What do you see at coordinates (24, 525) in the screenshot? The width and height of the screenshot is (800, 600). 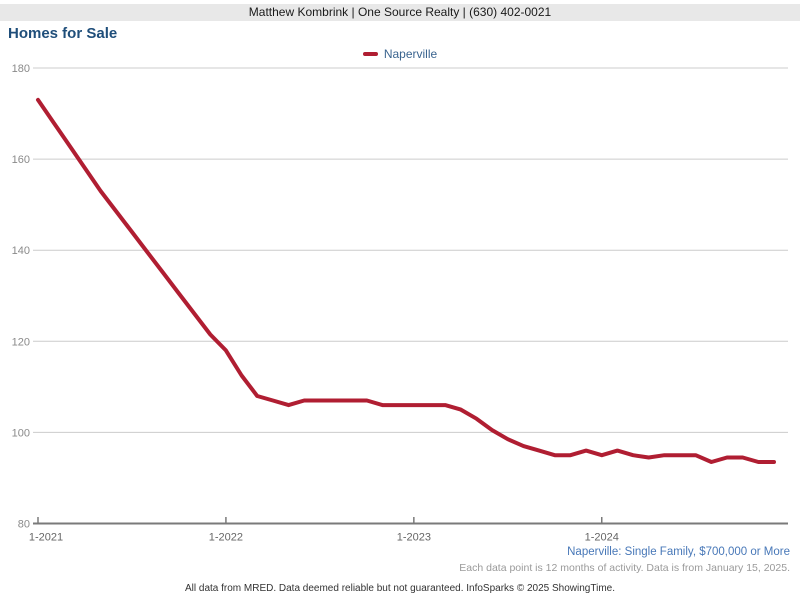 I see `y-tick-label: 80` at bounding box center [24, 525].